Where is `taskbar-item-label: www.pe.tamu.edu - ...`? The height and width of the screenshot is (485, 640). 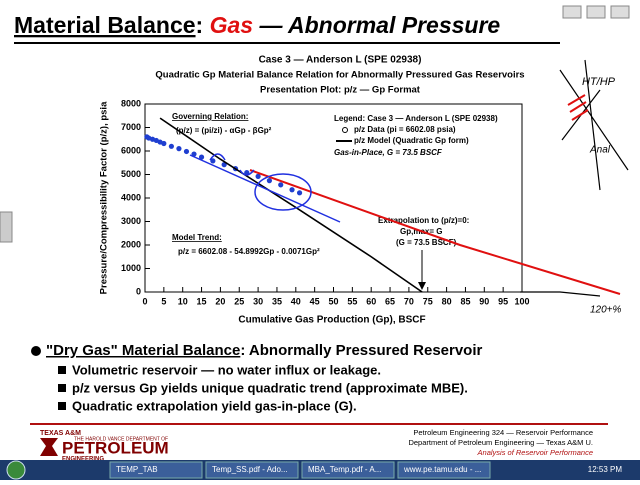 taskbar-item-label: www.pe.tamu.edu - ... is located at coordinates (442, 469).